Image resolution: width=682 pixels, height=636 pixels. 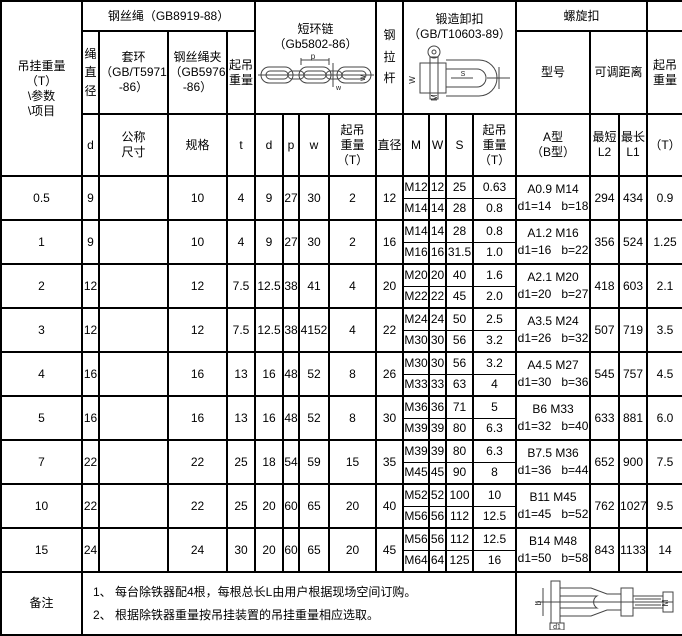 I want to click on turnbuckle-model-line: B7.5 M36, so click(x=553, y=452).